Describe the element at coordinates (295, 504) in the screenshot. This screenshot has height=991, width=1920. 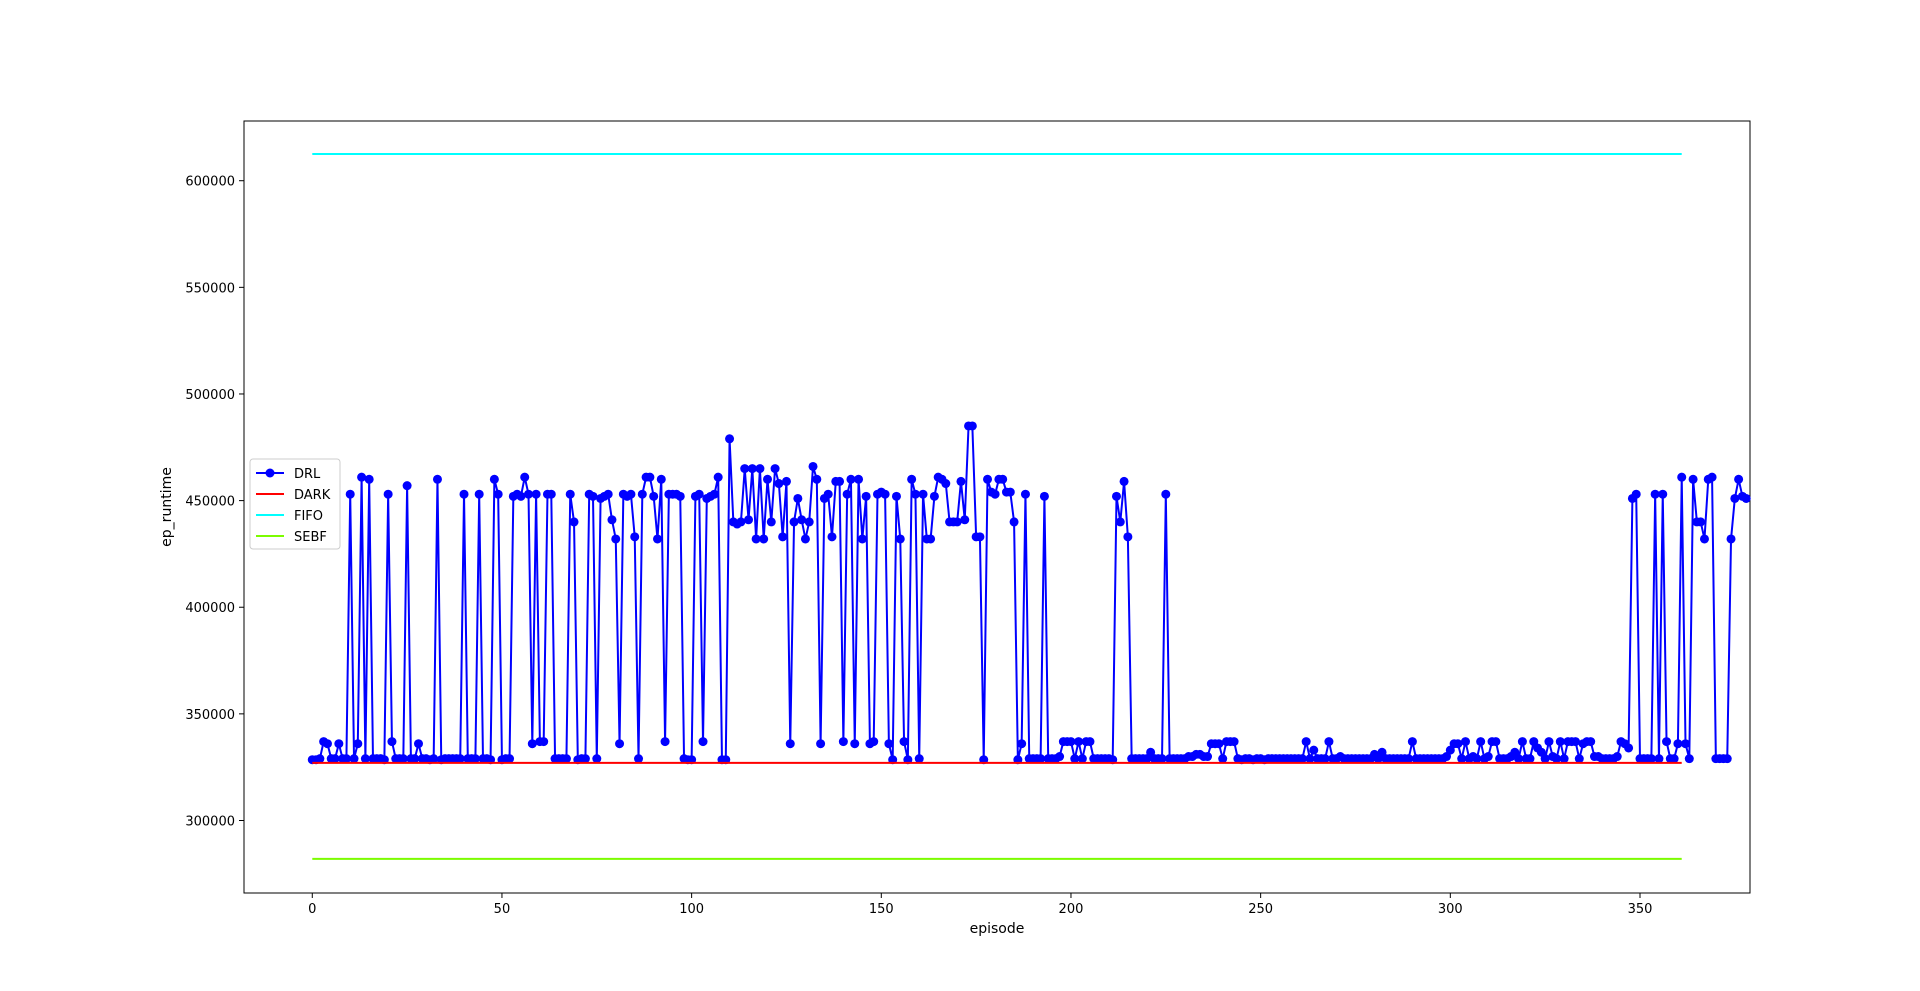
I see `legend: DRL DARK FIFO SEBF` at that location.